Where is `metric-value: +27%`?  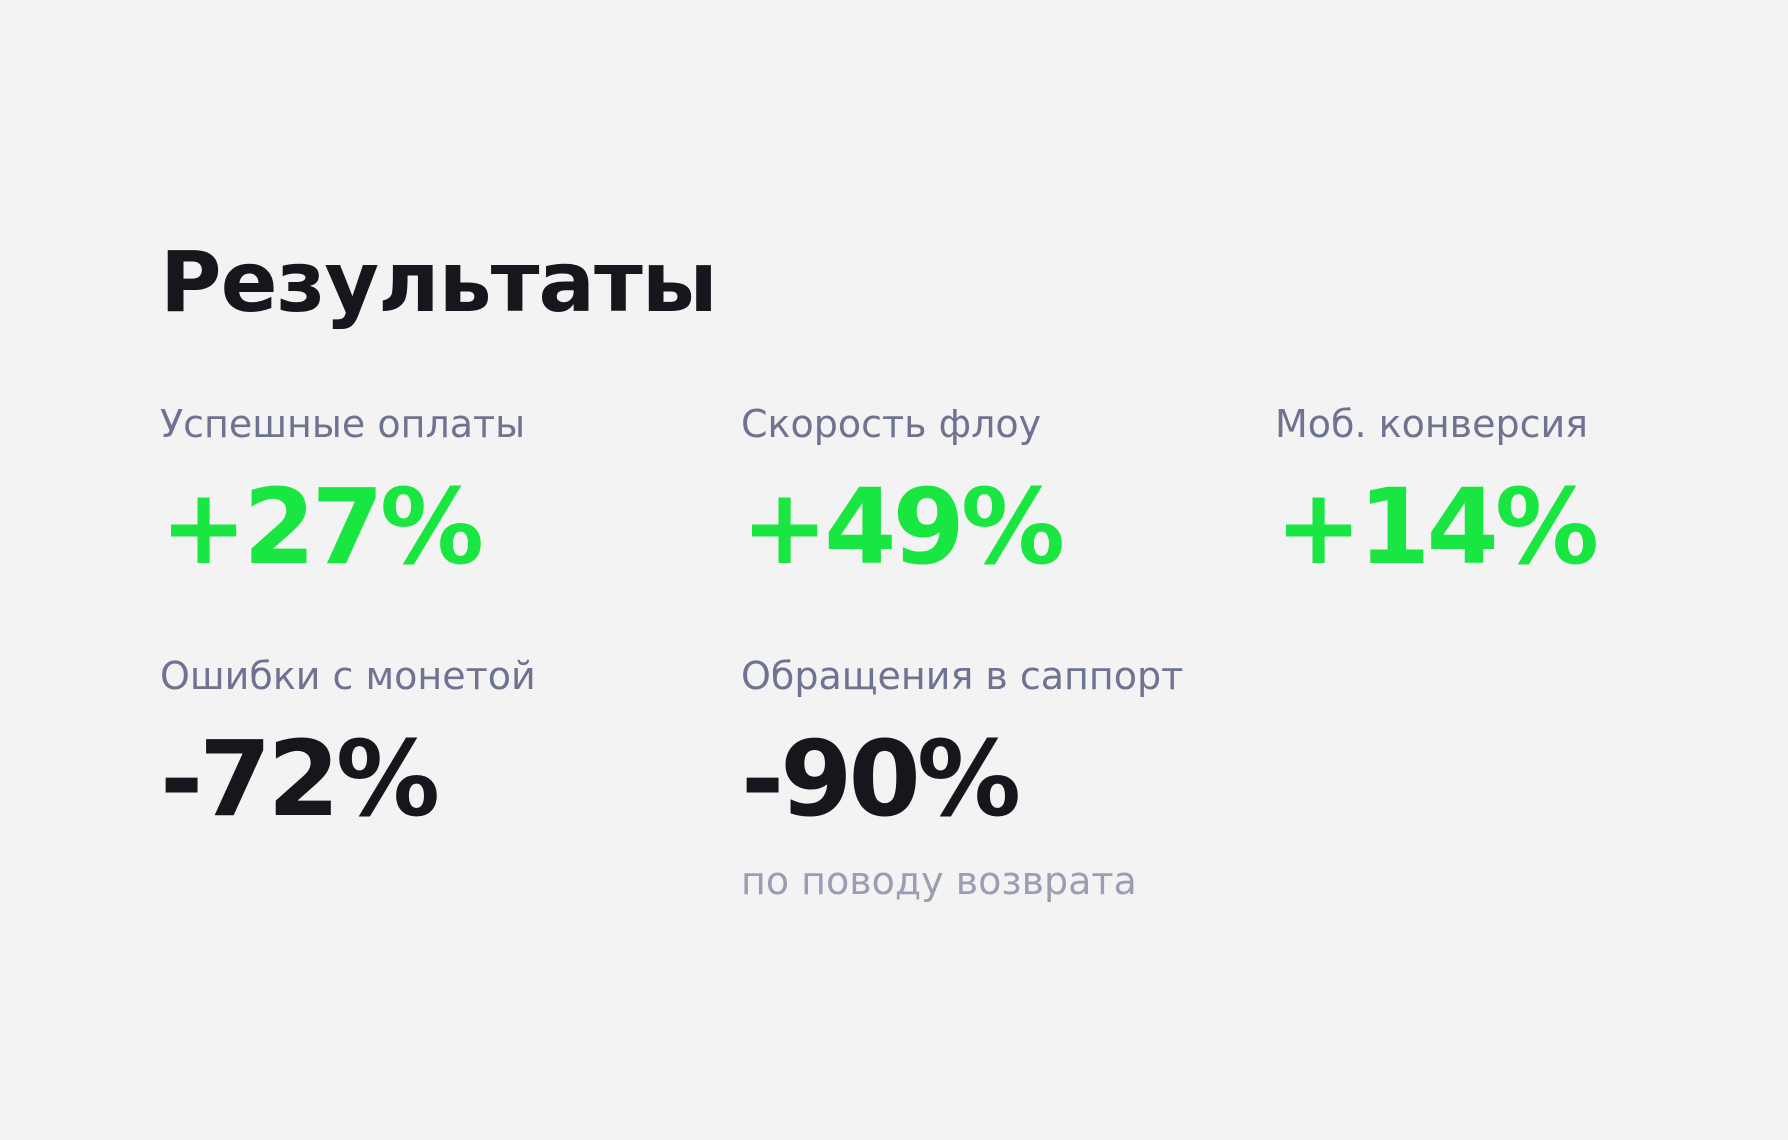 metric-value: +27% is located at coordinates (322, 527).